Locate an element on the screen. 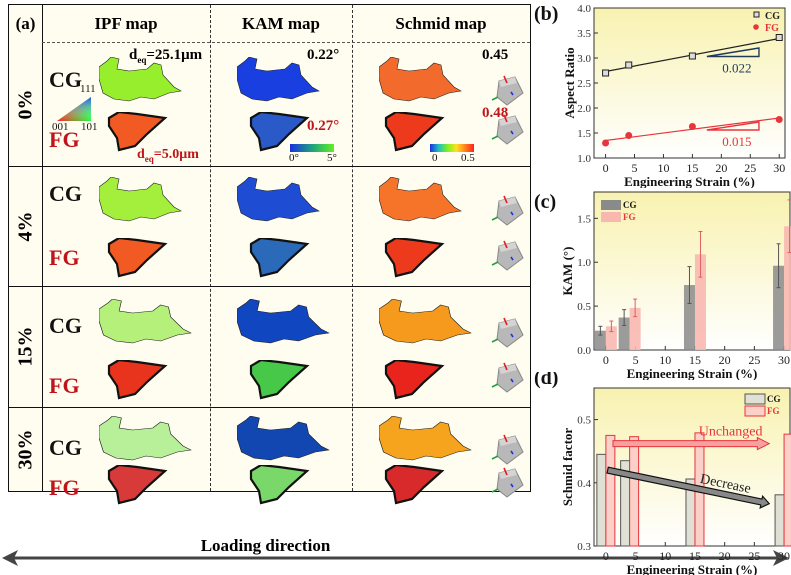  y-tick-label: 0.3 is located at coordinates (584, 547).